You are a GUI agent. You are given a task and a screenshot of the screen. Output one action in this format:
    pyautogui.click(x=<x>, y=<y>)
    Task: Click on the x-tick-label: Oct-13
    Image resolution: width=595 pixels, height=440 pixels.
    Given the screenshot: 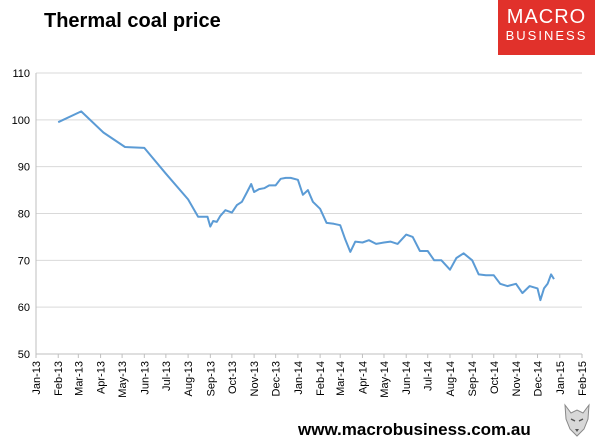 What is the action you would take?
    pyautogui.click(x=233, y=377)
    